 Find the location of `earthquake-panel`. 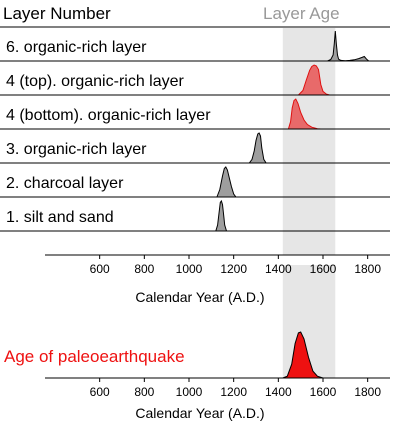

earthquake-panel is located at coordinates (303, 355).